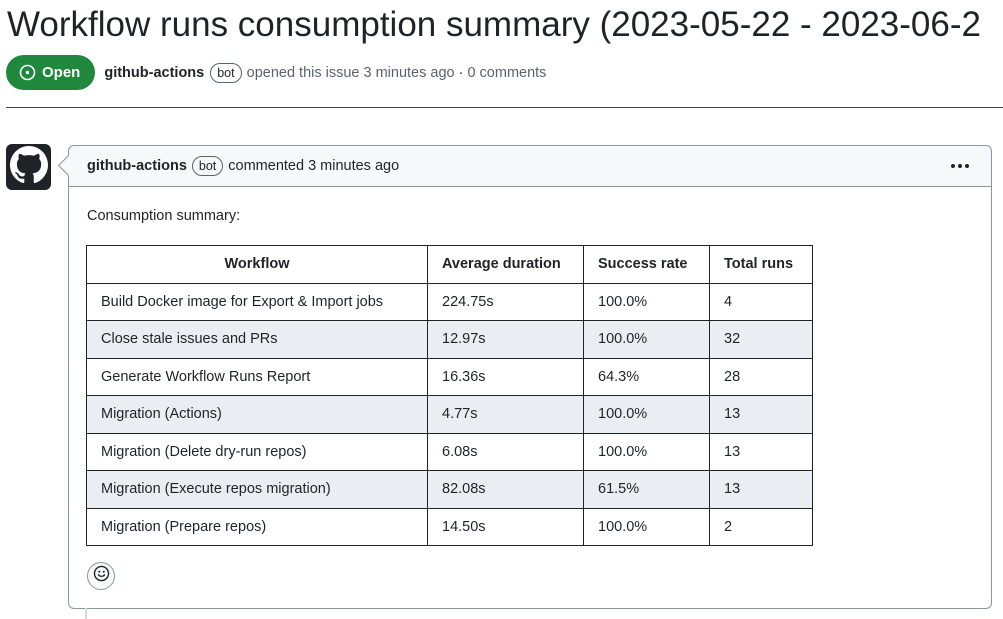 The image size is (1003, 619). I want to click on add-reaction-button, so click(101, 576).